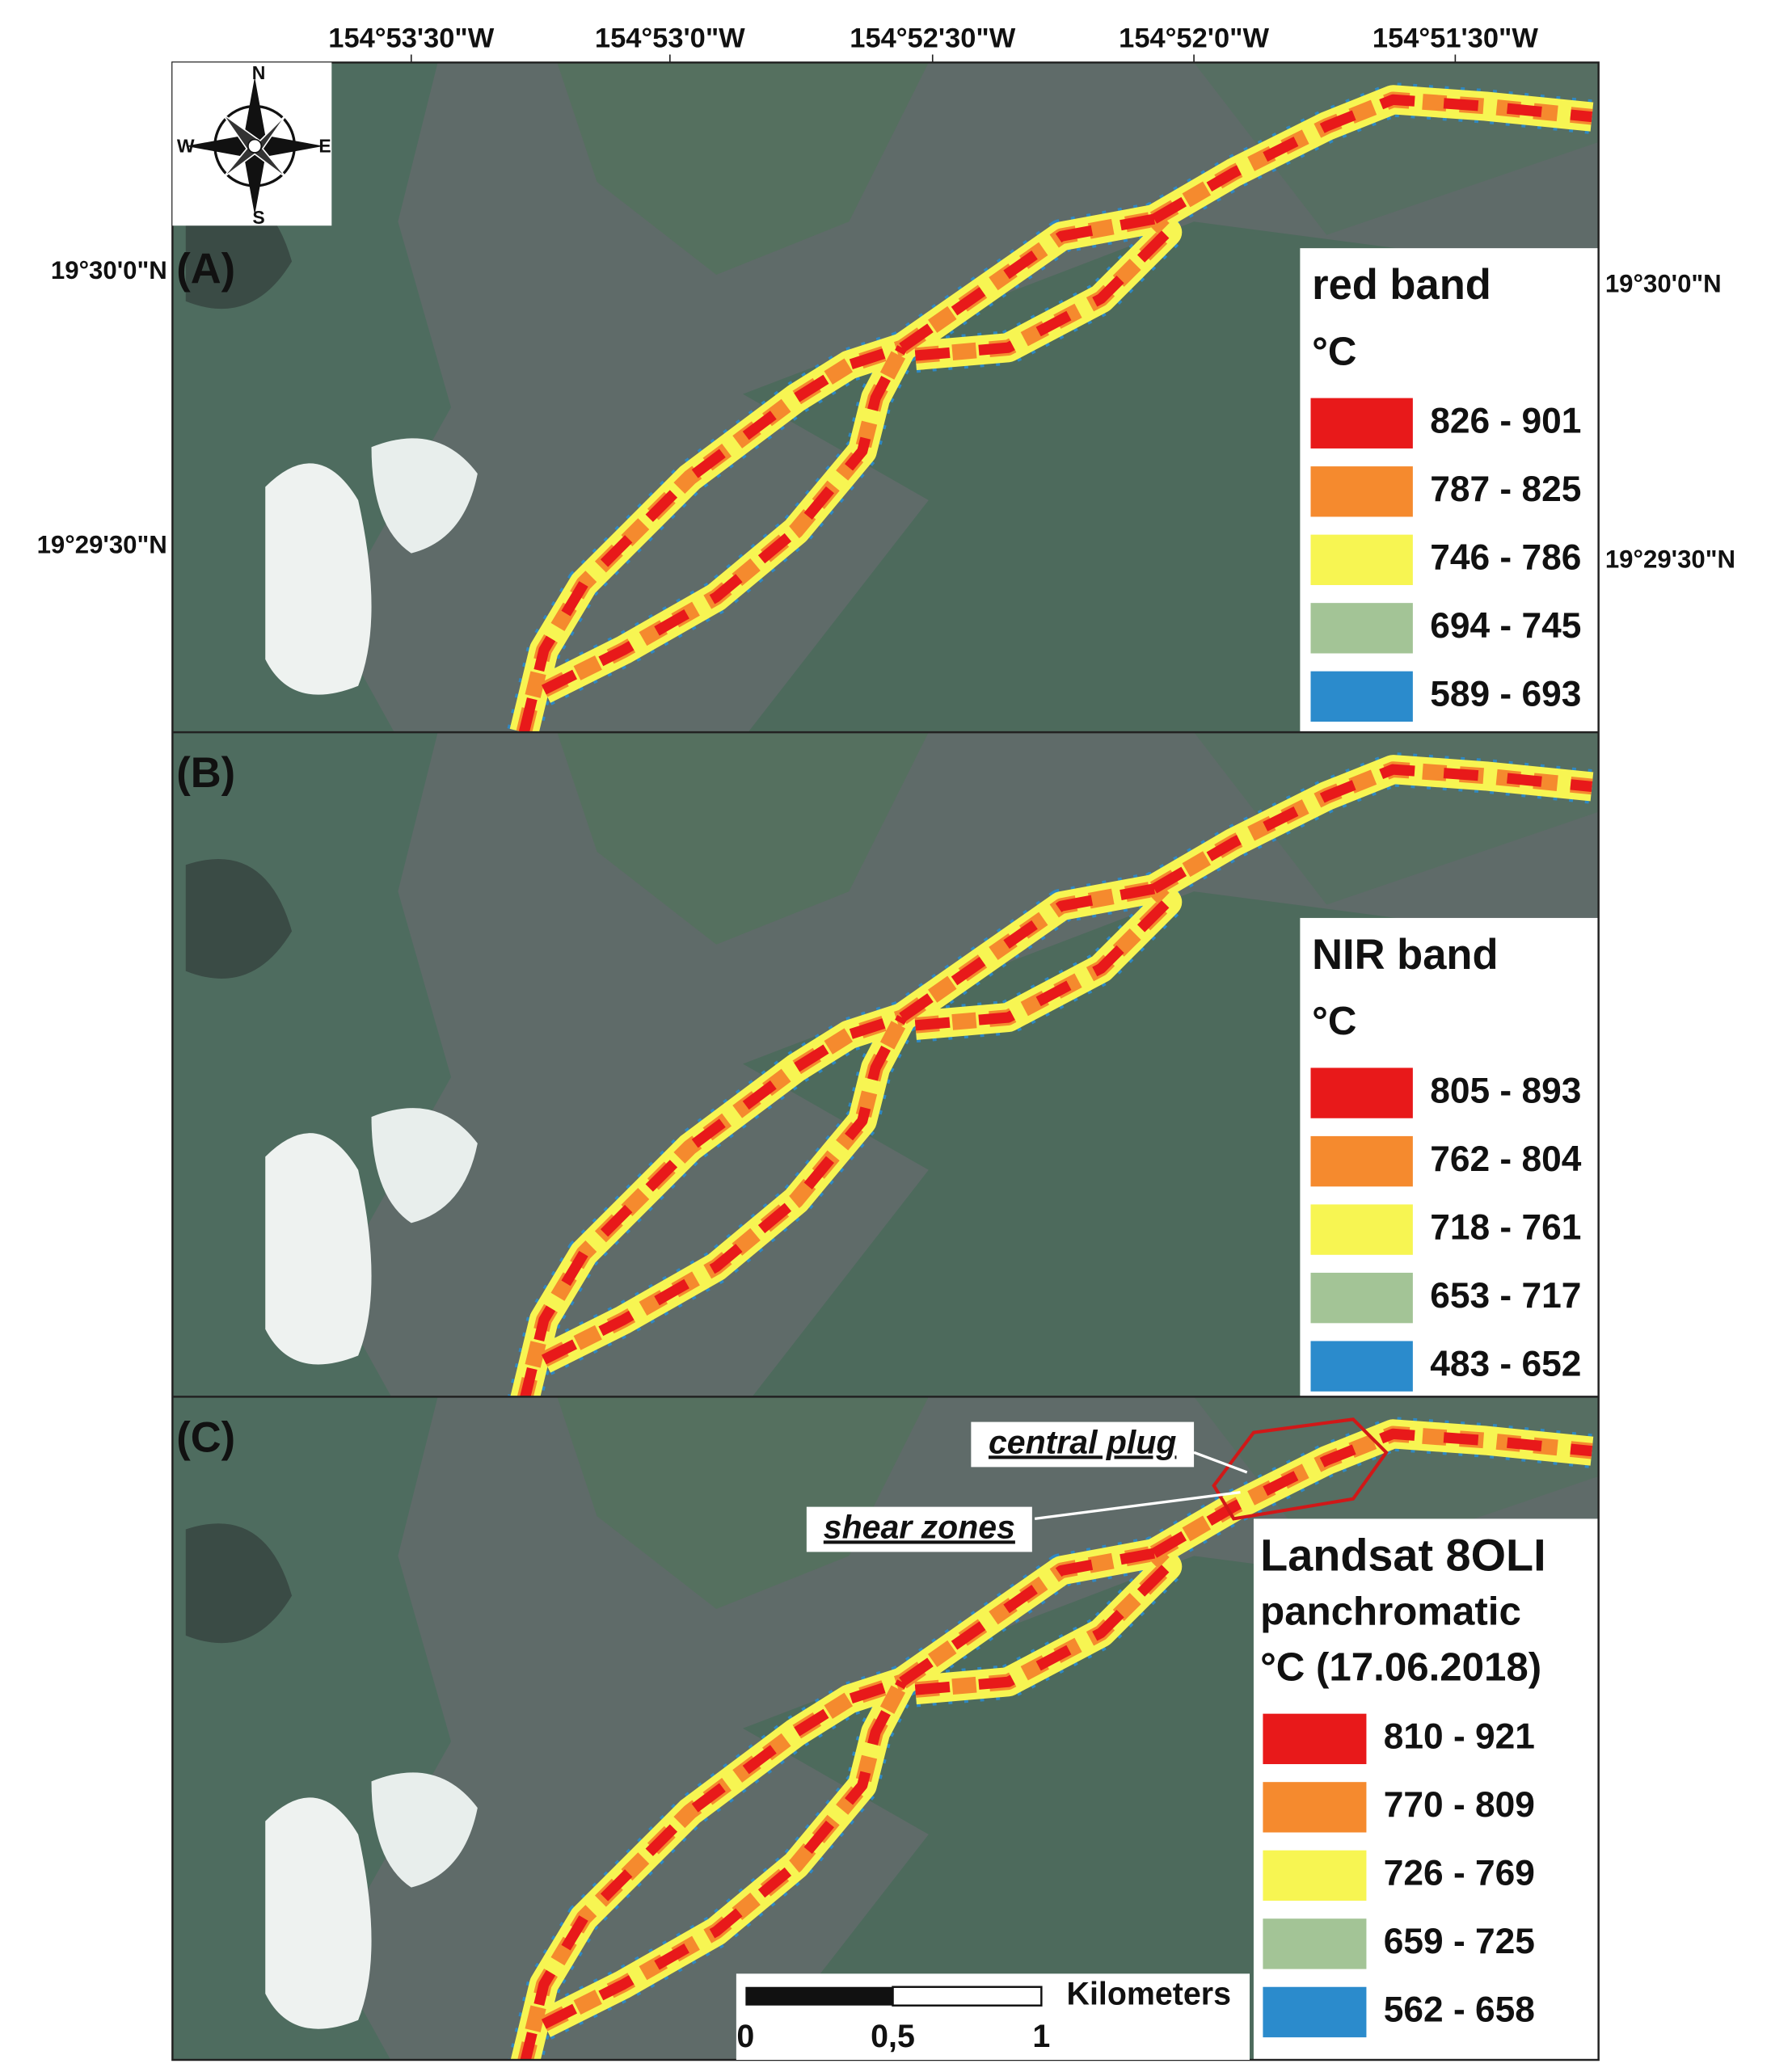 This screenshot has width=1771, height=2072. I want to click on longitude-label: 154°51'30"W, so click(1455, 39).